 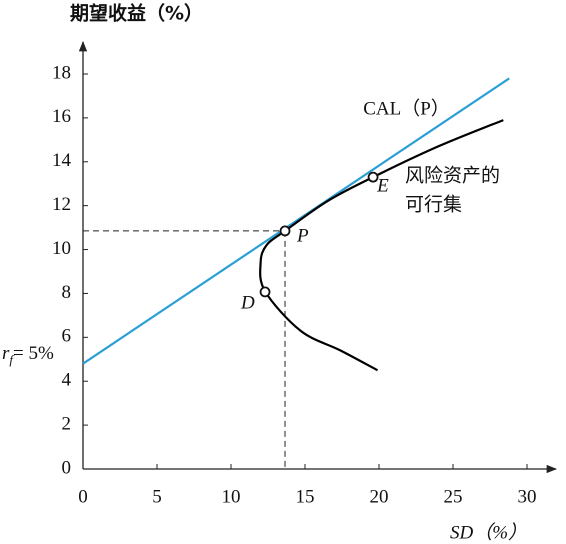 I want to click on y-tick-label: 14, so click(x=62, y=160).